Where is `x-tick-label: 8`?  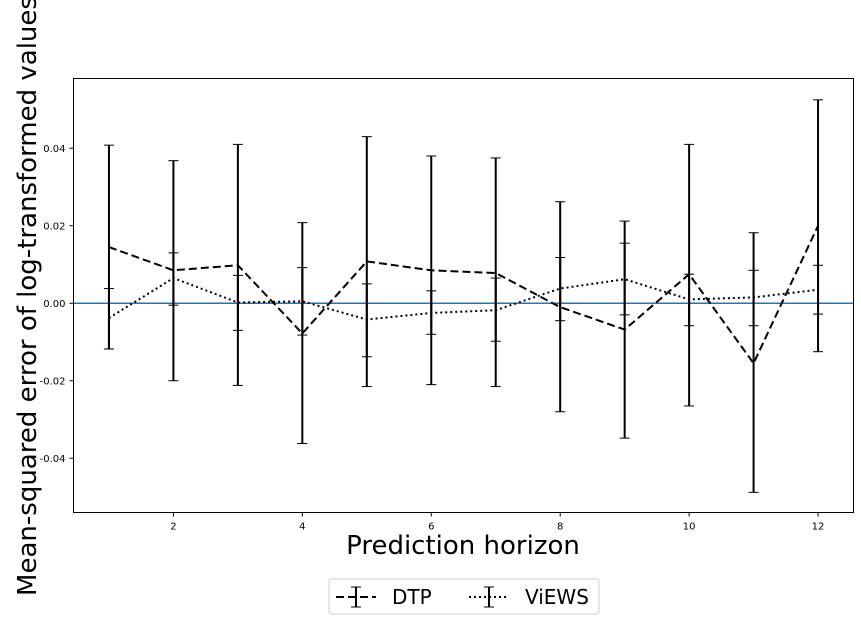
x-tick-label: 8 is located at coordinates (560, 527).